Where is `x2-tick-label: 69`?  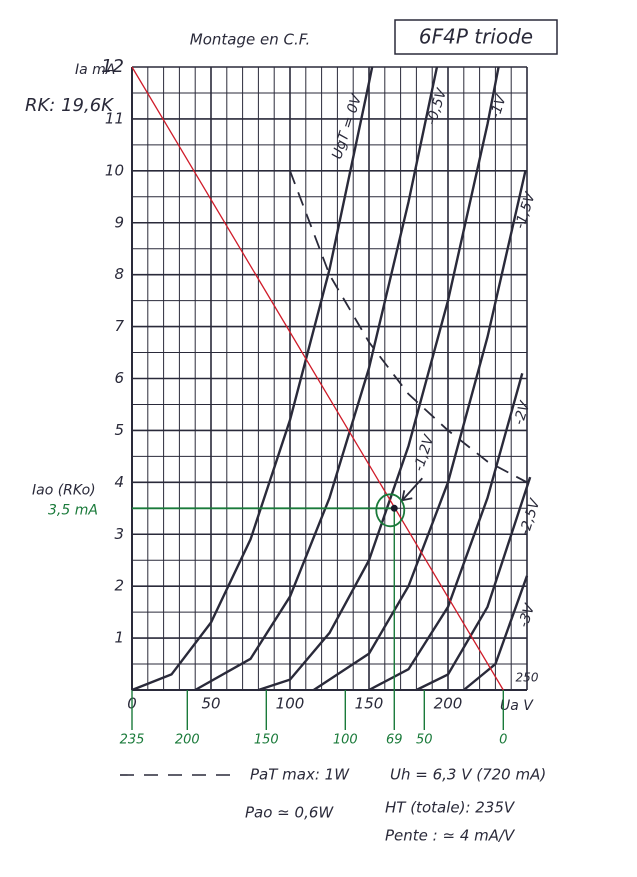
x2-tick-label: 69 is located at coordinates (394, 740).